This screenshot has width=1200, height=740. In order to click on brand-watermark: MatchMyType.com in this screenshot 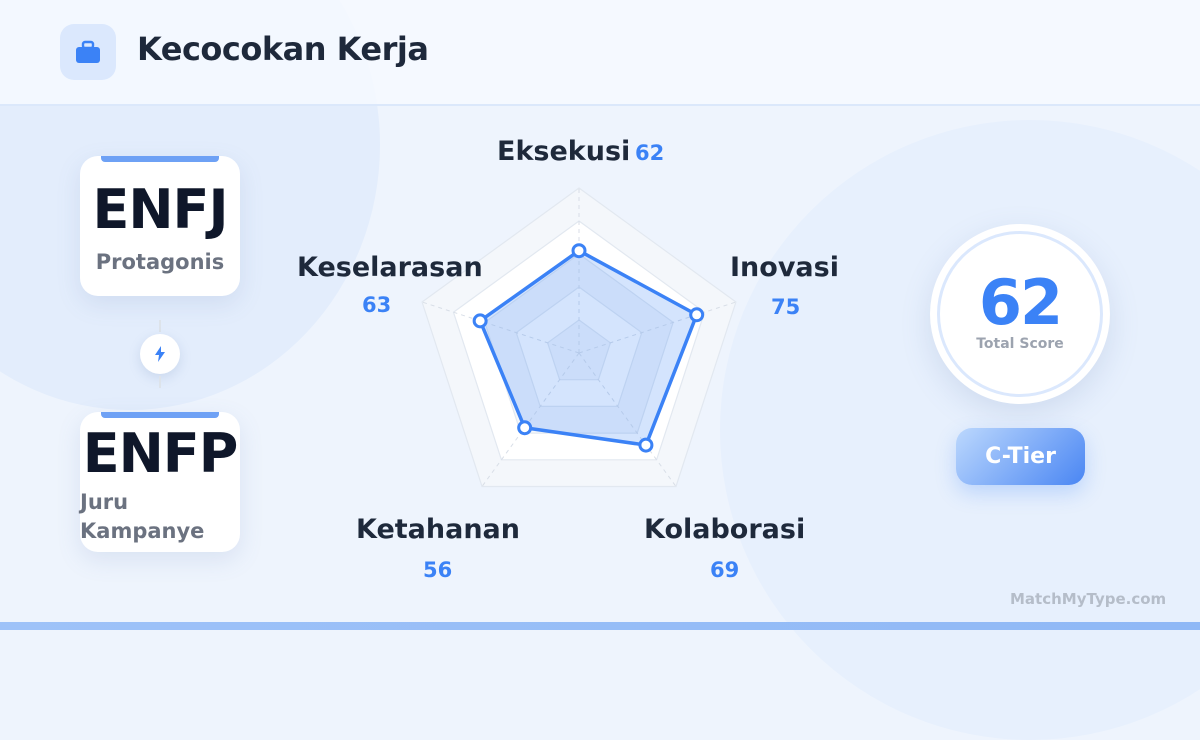, I will do `click(1088, 599)`.